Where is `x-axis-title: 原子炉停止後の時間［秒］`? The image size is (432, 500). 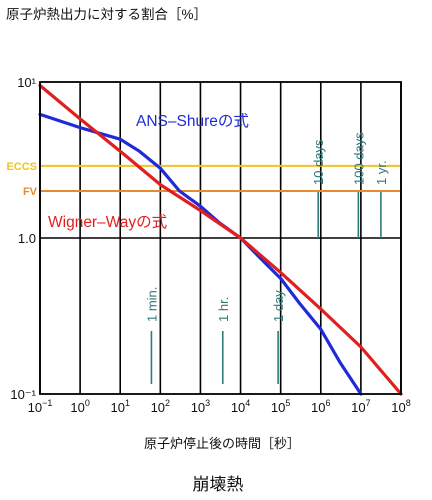 x-axis-title: 原子炉停止後の時間［秒］ is located at coordinates (222, 443).